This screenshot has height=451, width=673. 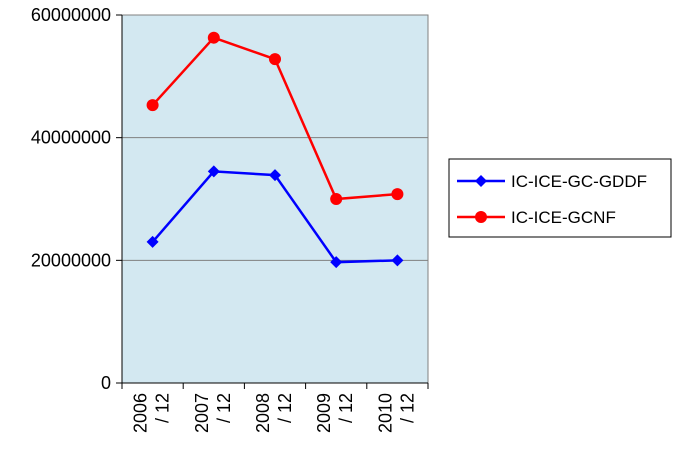 What do you see at coordinates (263, 413) in the screenshot?
I see `x-tick-label: 2008` at bounding box center [263, 413].